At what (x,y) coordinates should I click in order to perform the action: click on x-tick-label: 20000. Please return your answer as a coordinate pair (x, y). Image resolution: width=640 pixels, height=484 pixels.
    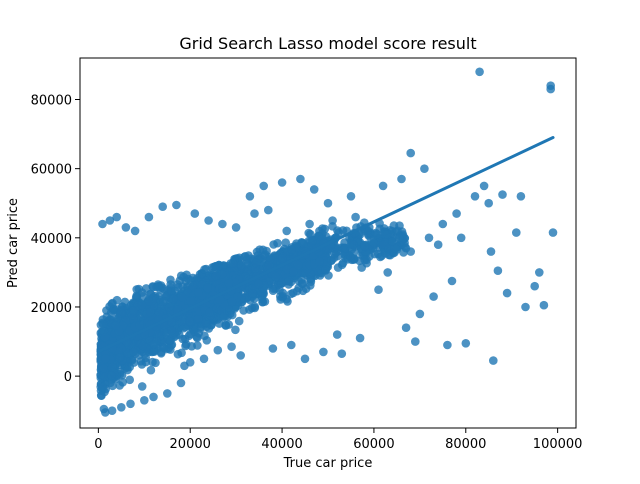
    Looking at the image, I should click on (190, 444).